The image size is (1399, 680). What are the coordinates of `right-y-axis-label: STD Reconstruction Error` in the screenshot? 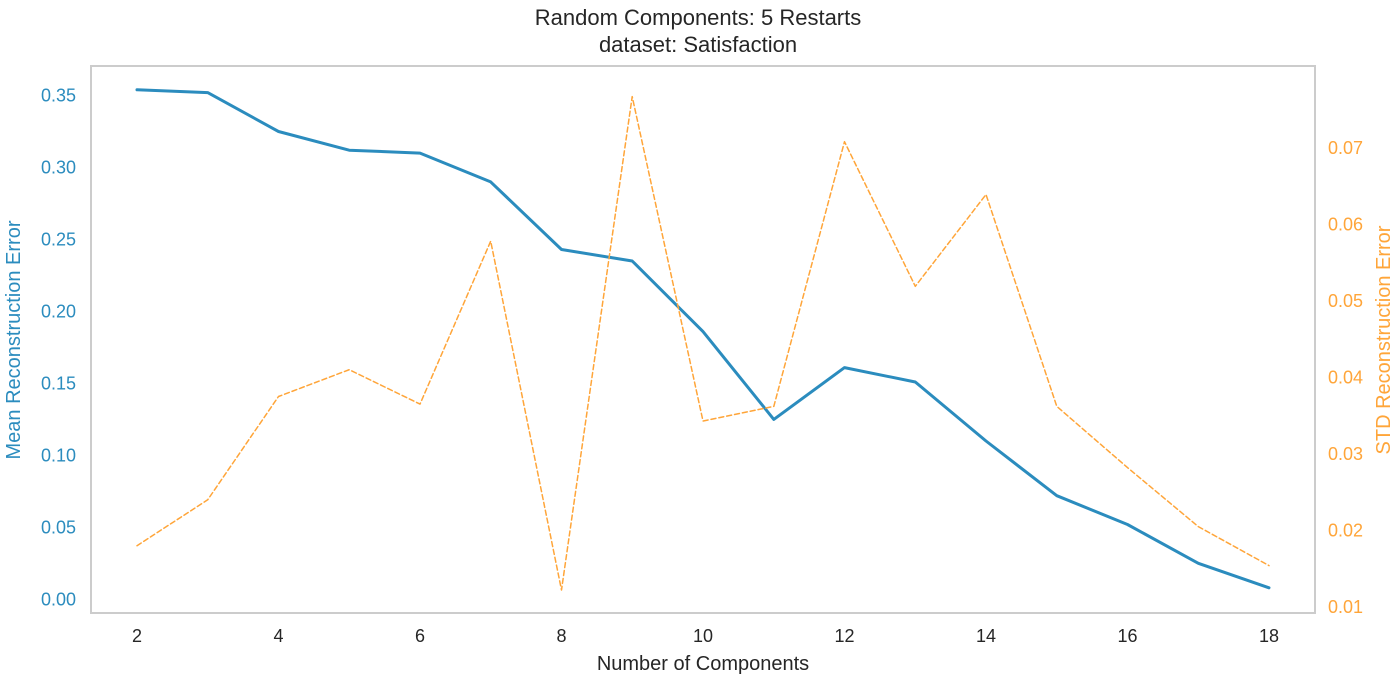 It's located at (1384, 339).